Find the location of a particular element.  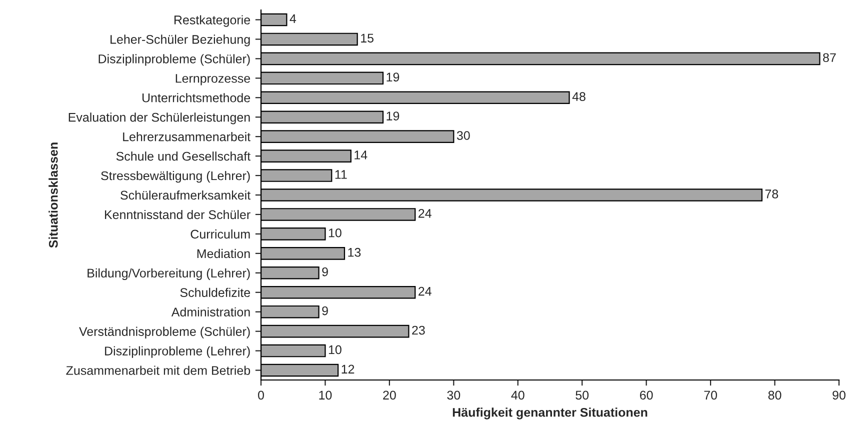

x-axis-title: Häufigkeit genannter Situationen is located at coordinates (550, 414).